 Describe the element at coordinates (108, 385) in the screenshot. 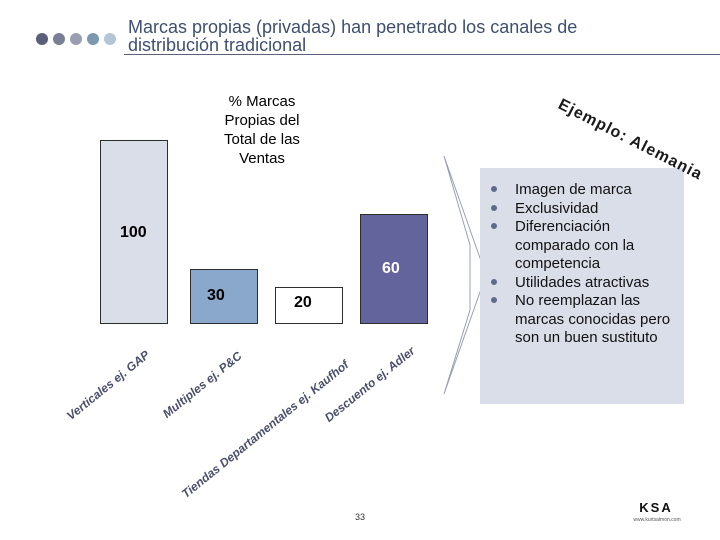

I see `category-label: Verticales ej. GAP` at that location.